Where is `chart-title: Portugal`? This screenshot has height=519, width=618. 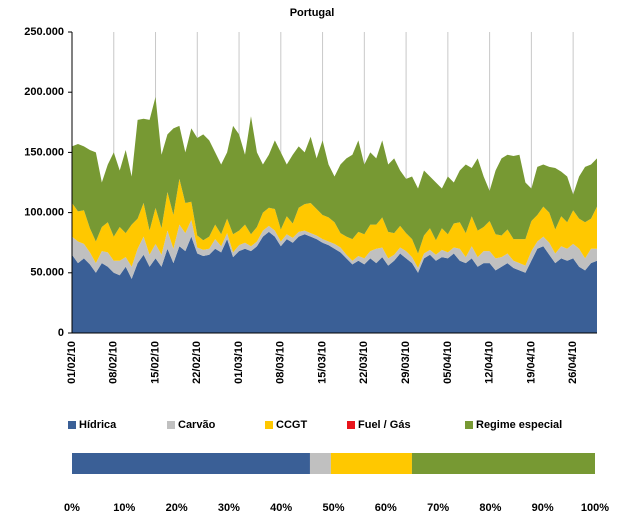
chart-title: Portugal is located at coordinates (312, 13).